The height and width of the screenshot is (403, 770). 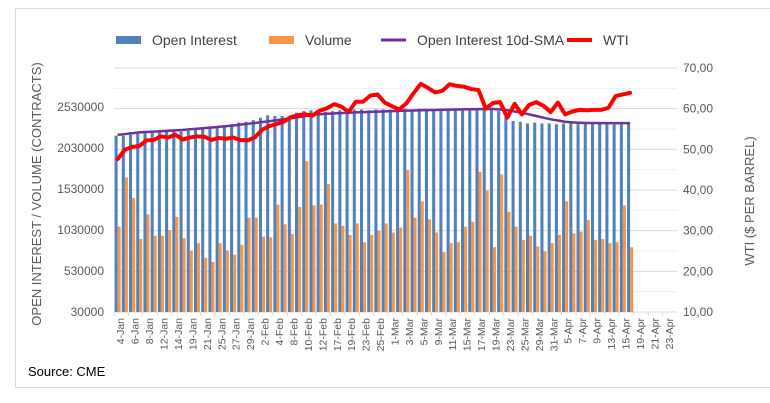 What do you see at coordinates (511, 335) in the screenshot?
I see `x-tick-label: 23-Mar` at bounding box center [511, 335].